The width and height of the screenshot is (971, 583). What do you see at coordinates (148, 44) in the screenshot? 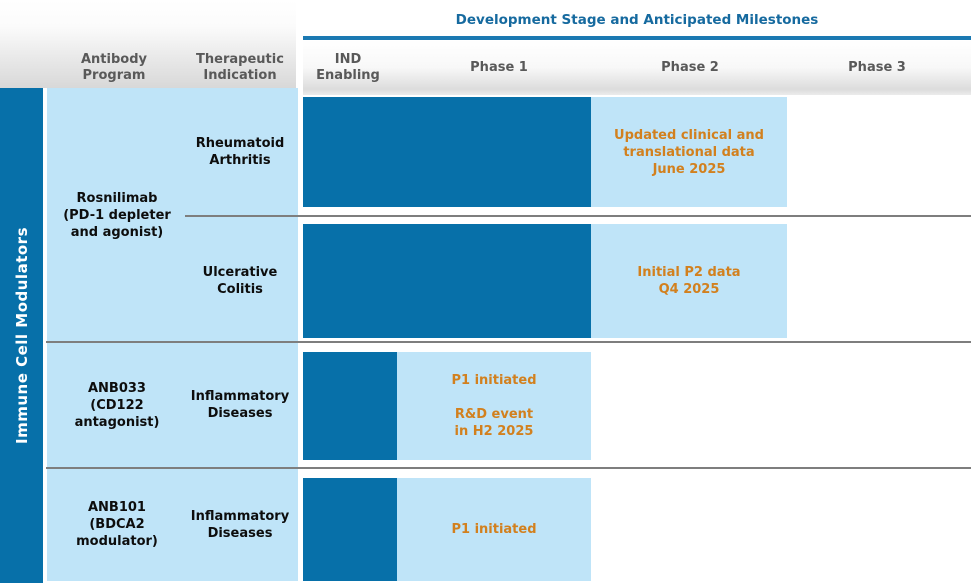
I see `left-header-gradient` at bounding box center [148, 44].